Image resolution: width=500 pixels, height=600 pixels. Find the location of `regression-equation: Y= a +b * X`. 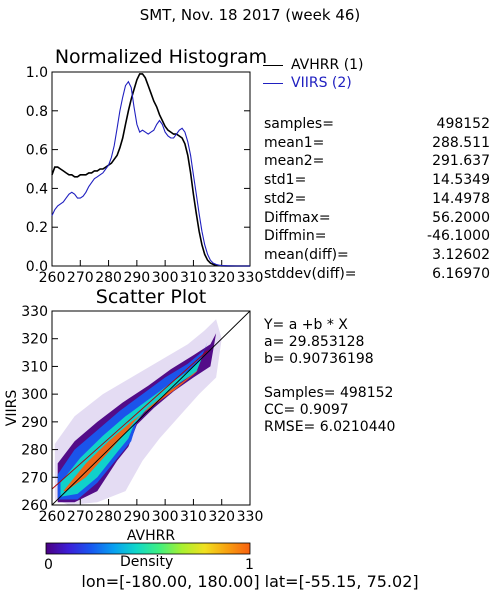

regression-equation: Y= a +b * X is located at coordinates (306, 325).